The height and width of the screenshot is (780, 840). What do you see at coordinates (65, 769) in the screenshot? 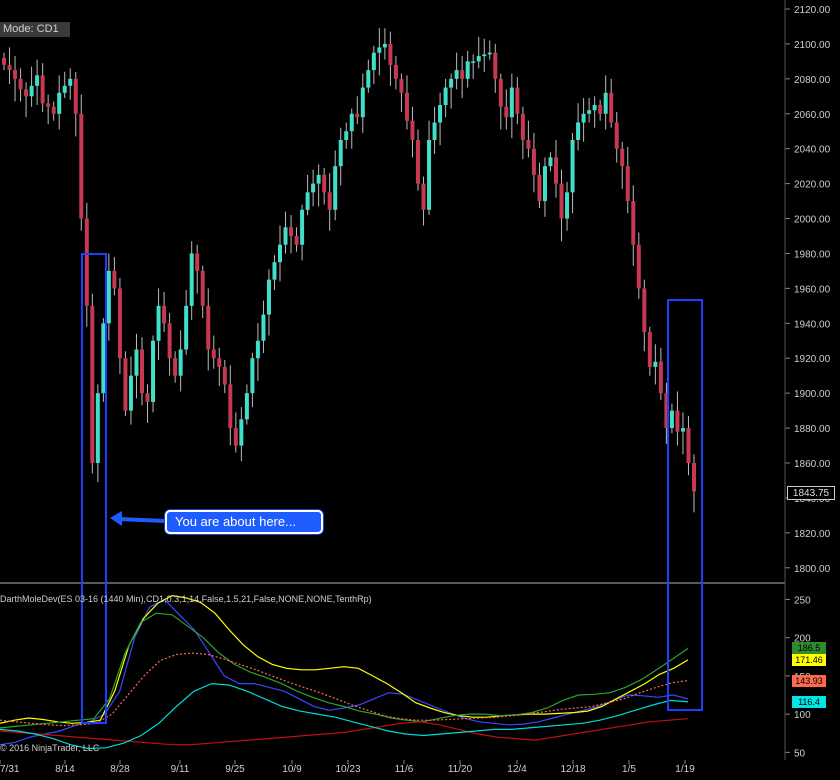
I see `date-tick-label: 8/14` at bounding box center [65, 769].